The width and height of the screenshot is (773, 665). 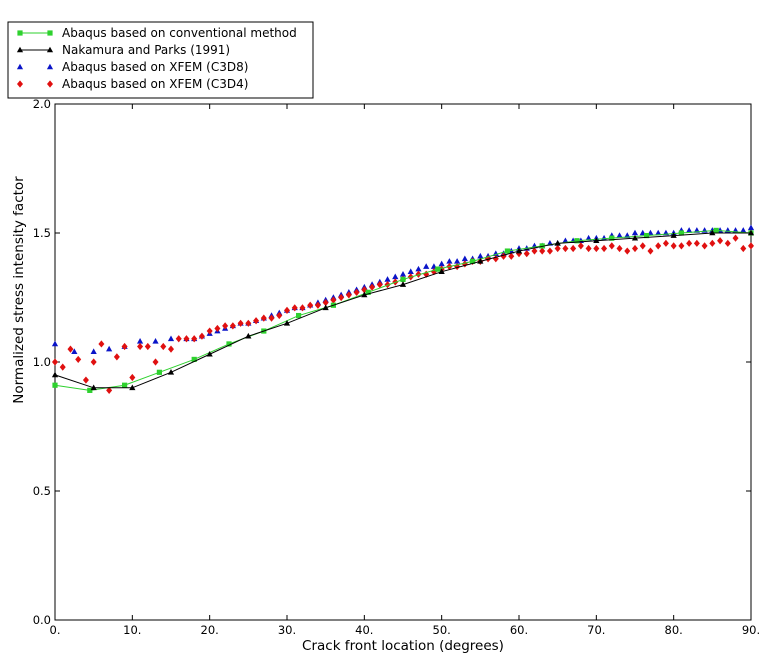 What do you see at coordinates (442, 630) in the screenshot?
I see `x-tick-label: 50.` at bounding box center [442, 630].